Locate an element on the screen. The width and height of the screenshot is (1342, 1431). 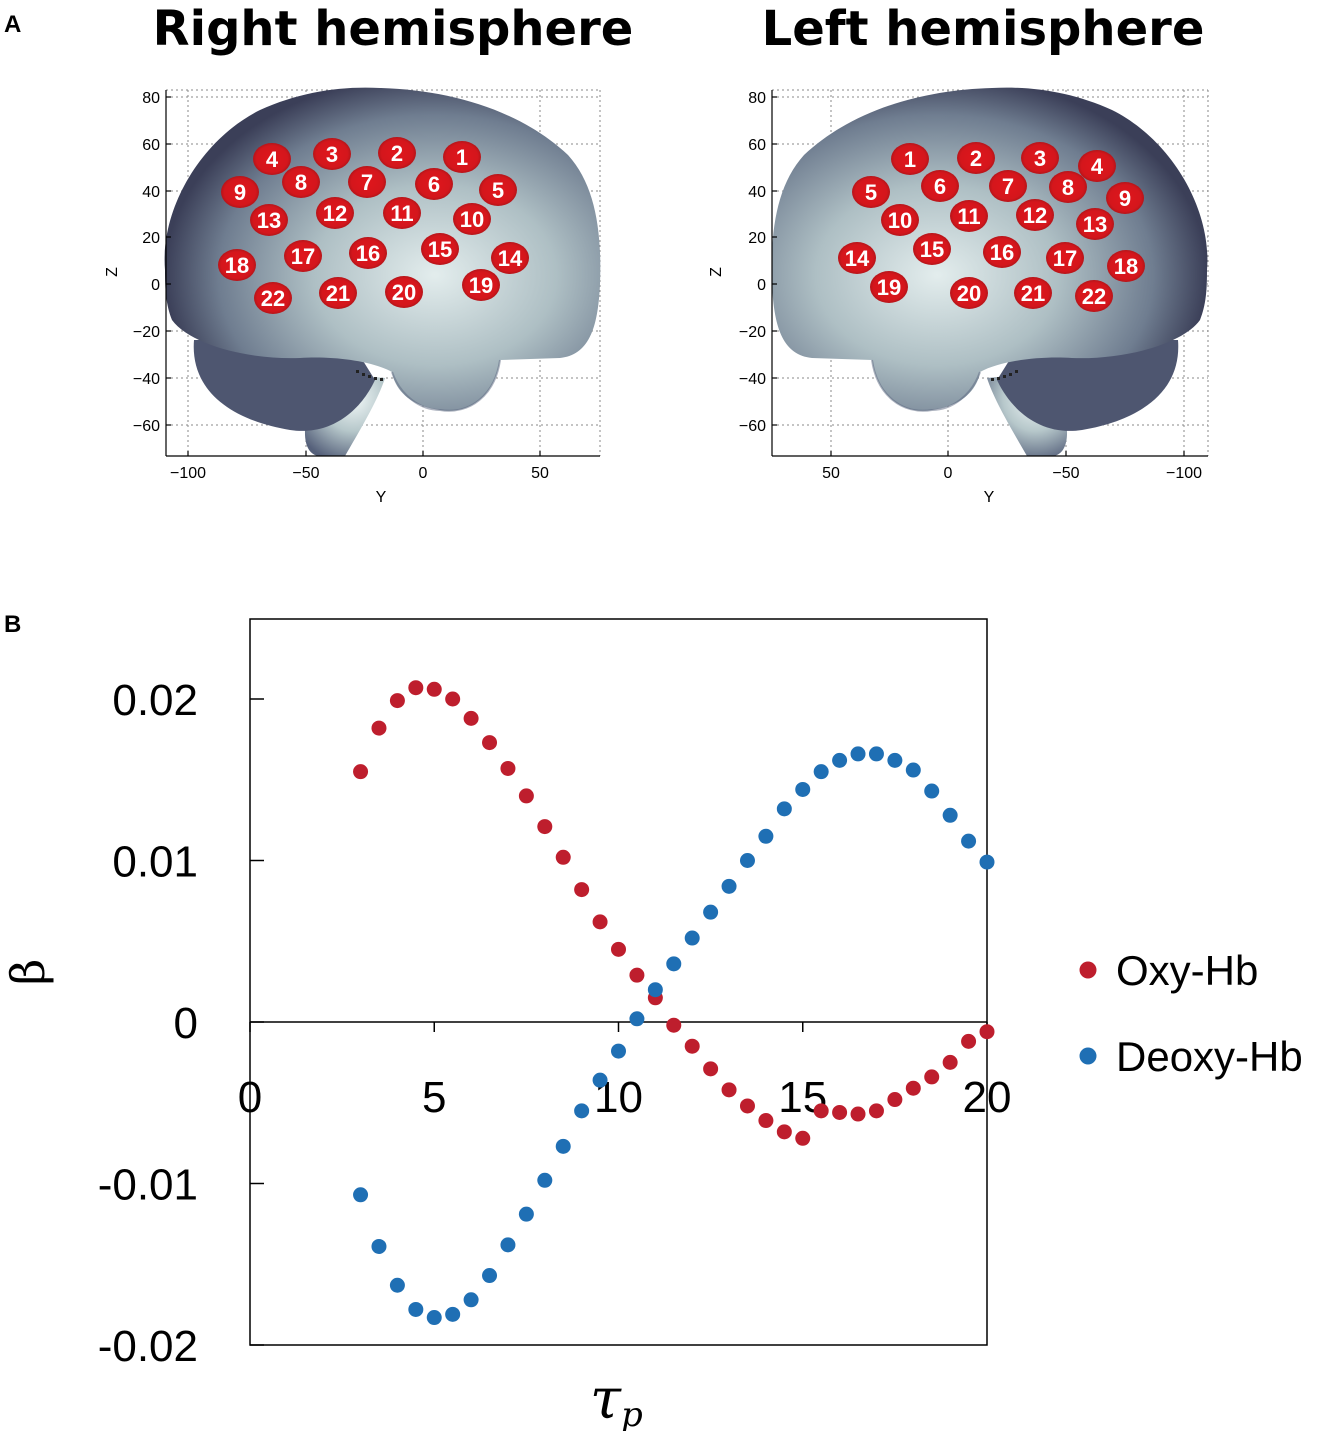
panel-a-letter: A is located at coordinates (12, 24).